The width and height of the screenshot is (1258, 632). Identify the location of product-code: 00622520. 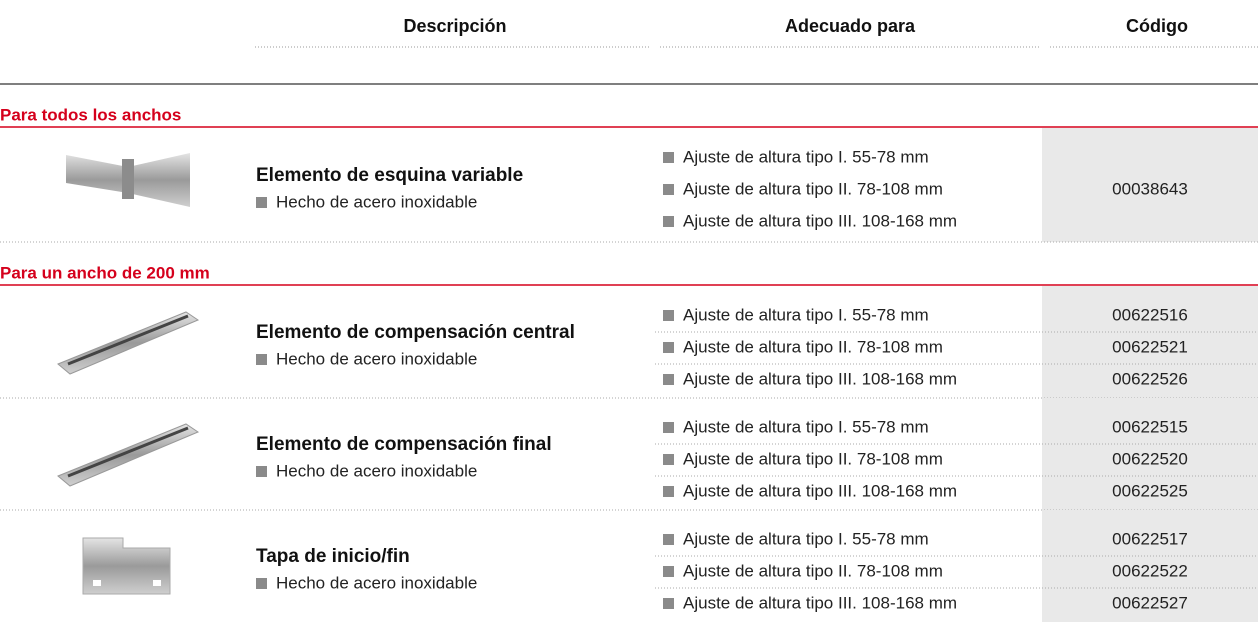
(1150, 458).